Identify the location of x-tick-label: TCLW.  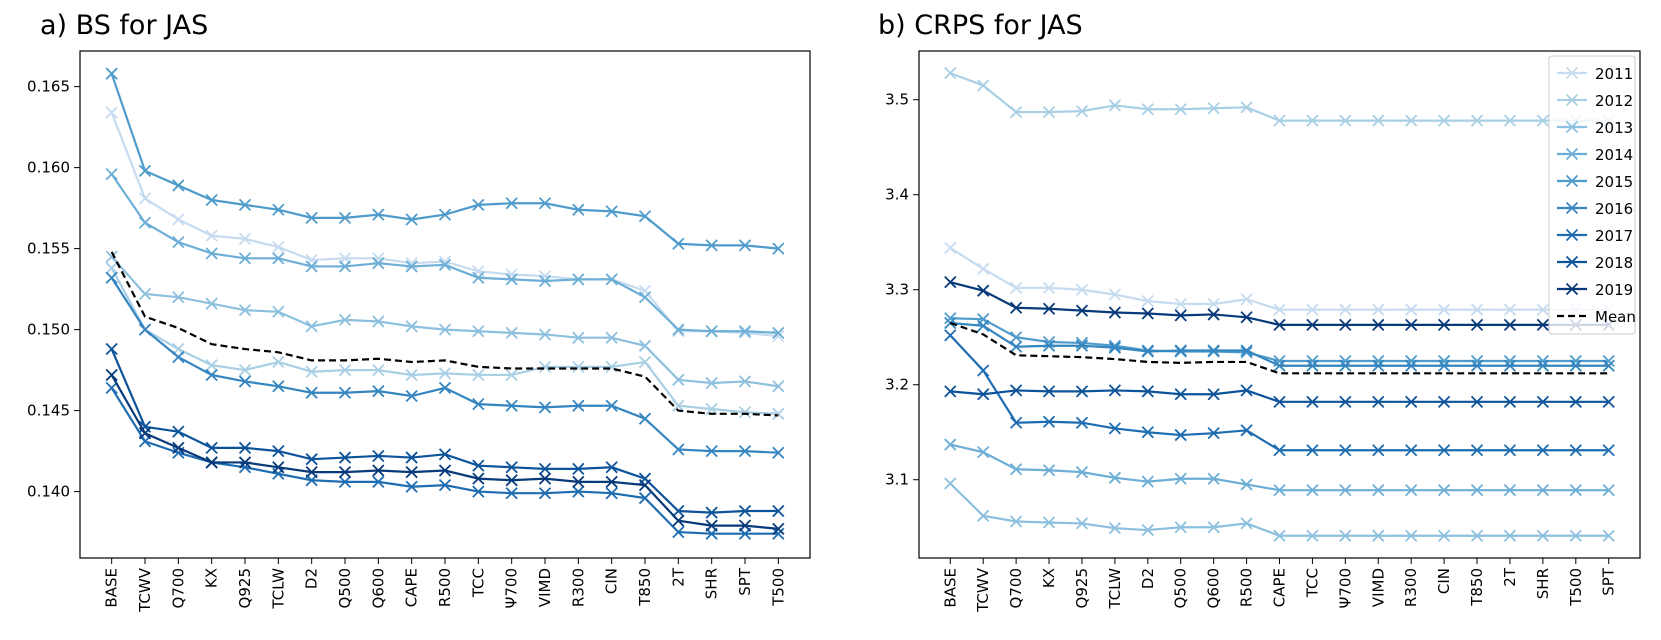
(278, 589).